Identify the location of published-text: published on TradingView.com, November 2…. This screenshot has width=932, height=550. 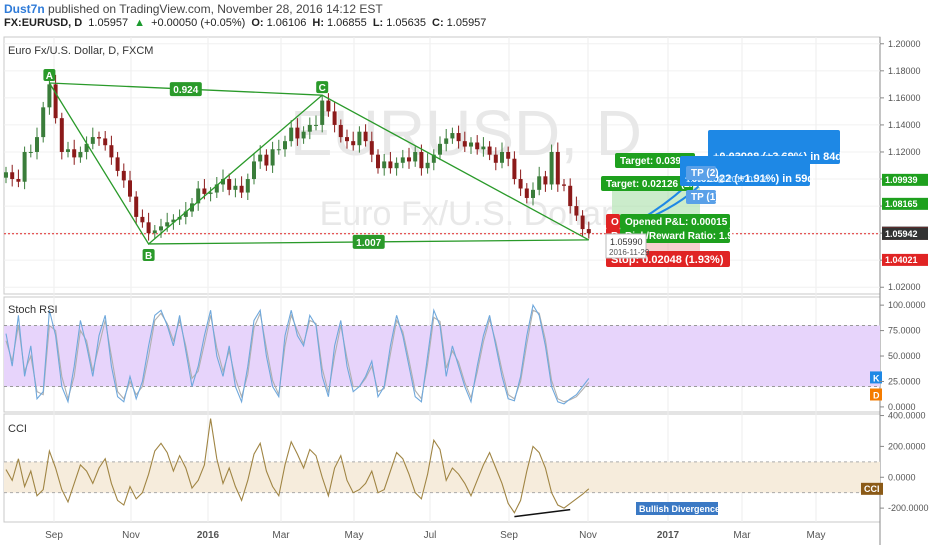
(215, 9).